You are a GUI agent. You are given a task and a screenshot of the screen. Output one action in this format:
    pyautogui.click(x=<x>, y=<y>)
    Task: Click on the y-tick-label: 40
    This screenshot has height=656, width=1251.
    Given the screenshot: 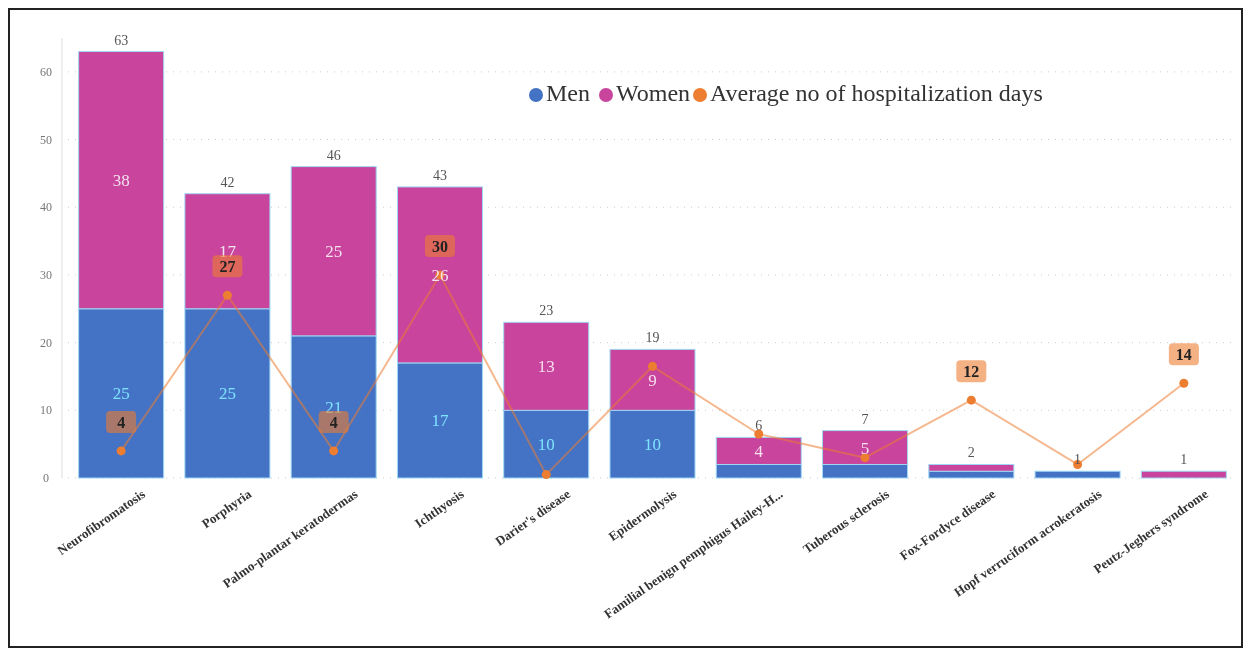 What is the action you would take?
    pyautogui.click(x=46, y=207)
    